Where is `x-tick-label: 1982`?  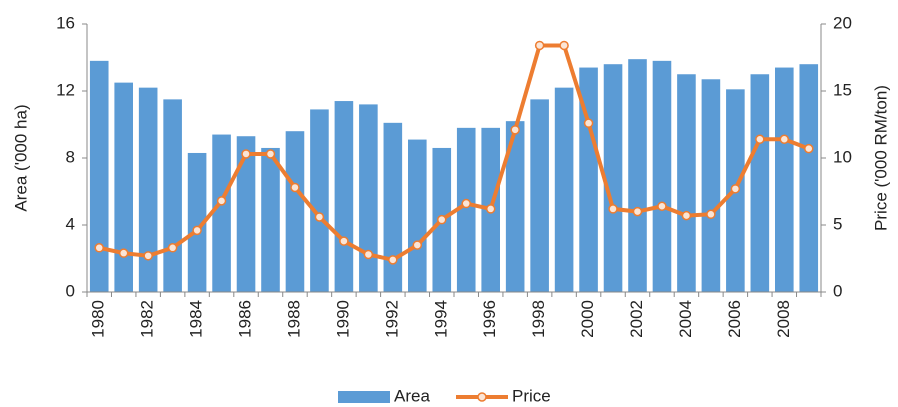
x-tick-label: 1982 is located at coordinates (147, 319).